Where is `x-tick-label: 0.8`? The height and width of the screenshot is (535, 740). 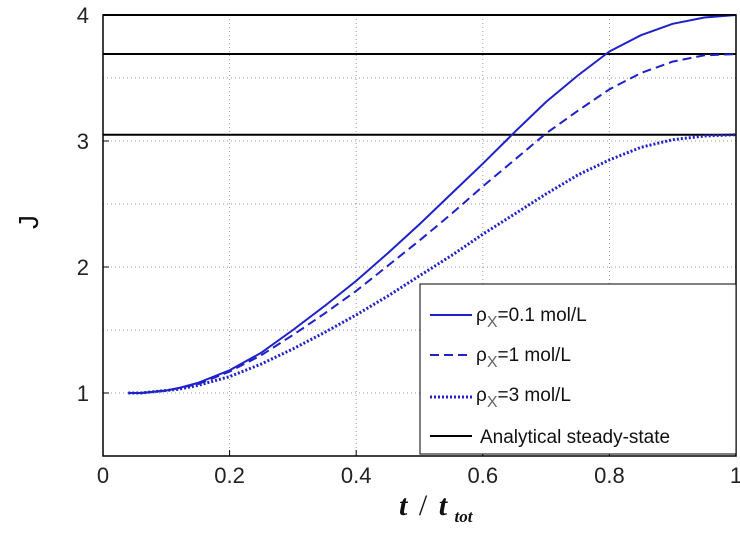 x-tick-label: 0.8 is located at coordinates (609, 475).